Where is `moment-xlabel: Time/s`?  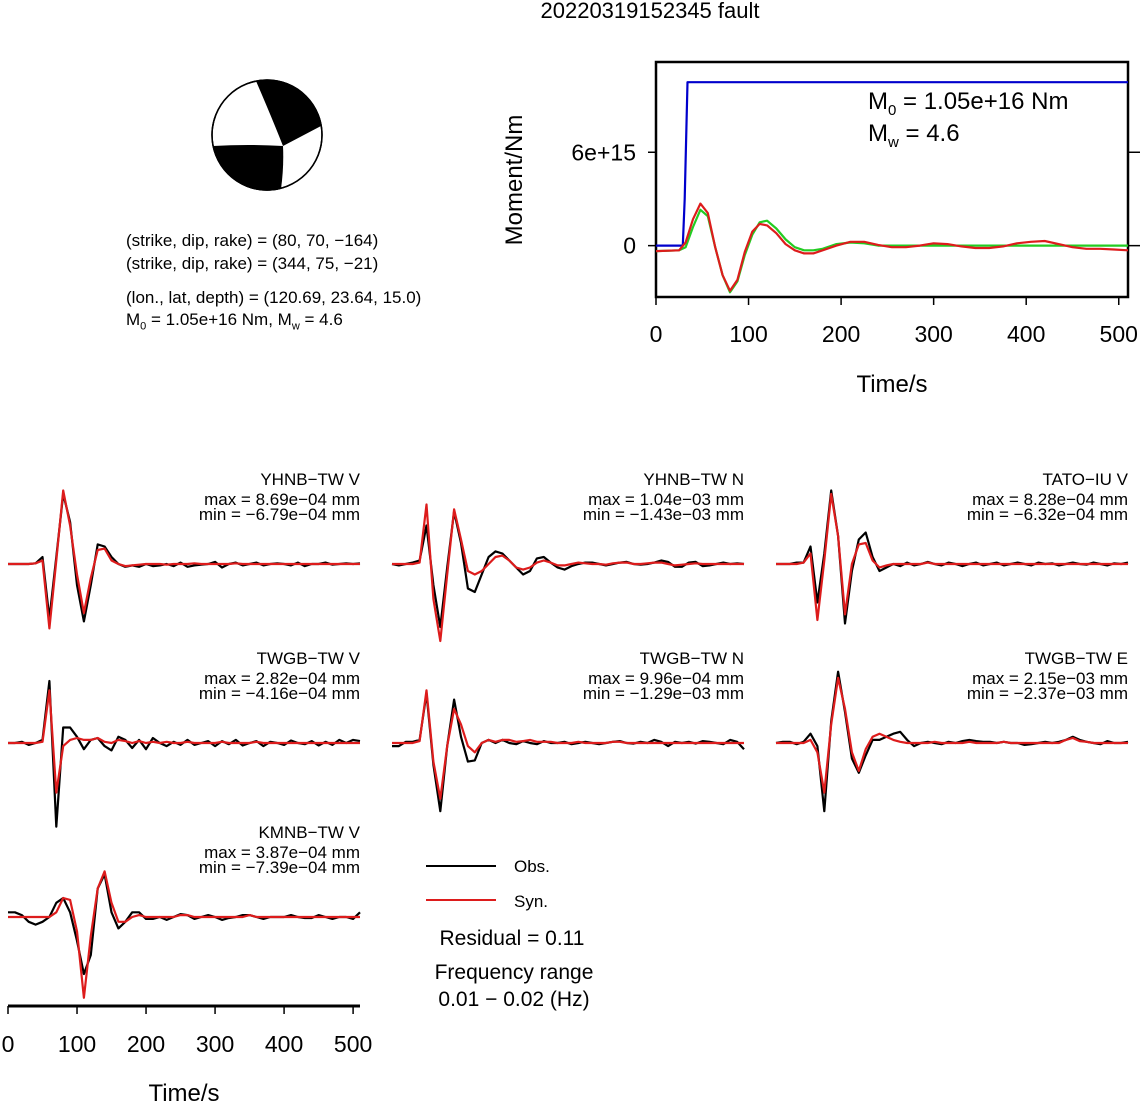
moment-xlabel: Time/s is located at coordinates (891, 384).